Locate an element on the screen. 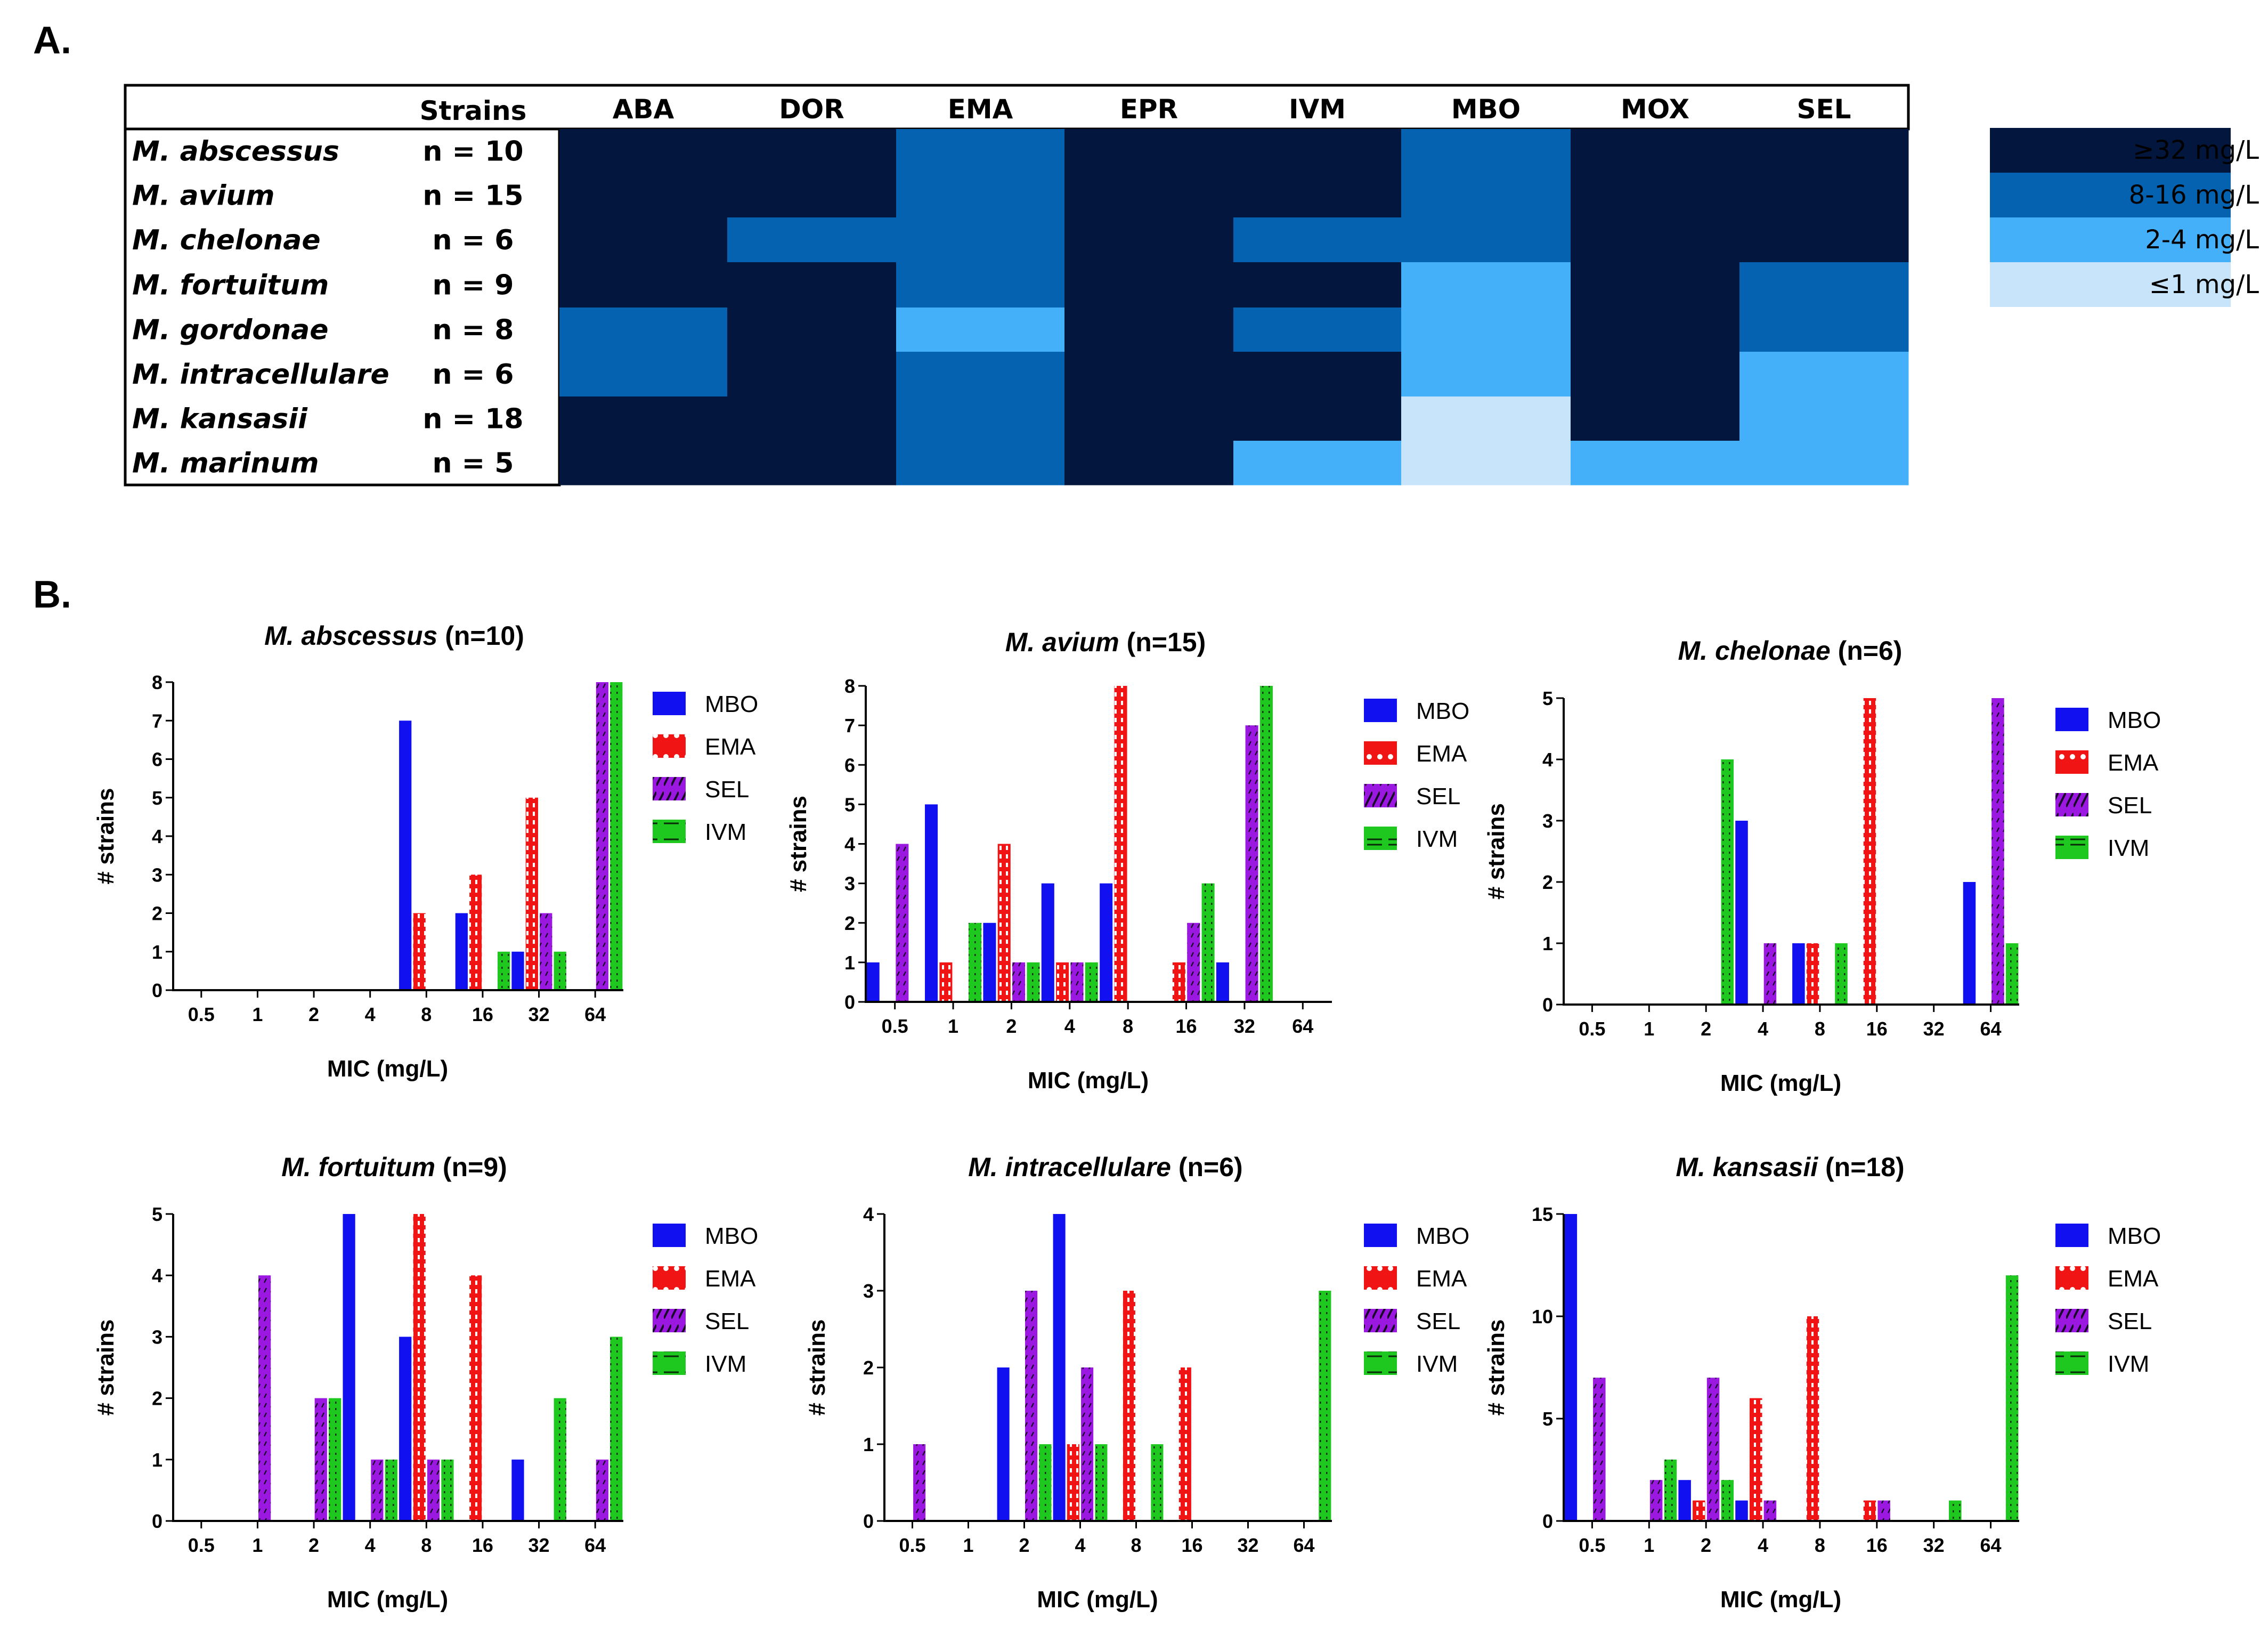 The image size is (2268, 1627). chart-title: M. chelonae (n=6) is located at coordinates (1791, 651).